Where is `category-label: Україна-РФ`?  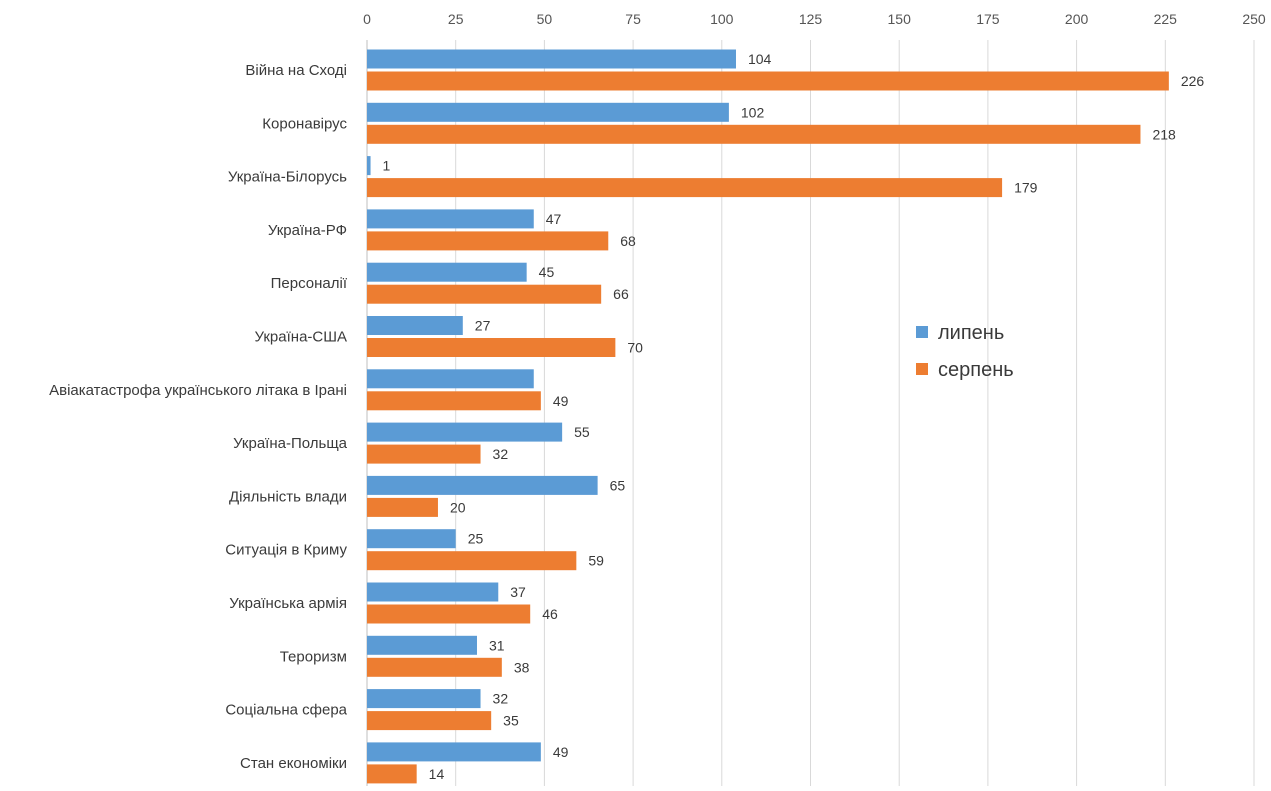
category-label: Україна-РФ is located at coordinates (307, 230).